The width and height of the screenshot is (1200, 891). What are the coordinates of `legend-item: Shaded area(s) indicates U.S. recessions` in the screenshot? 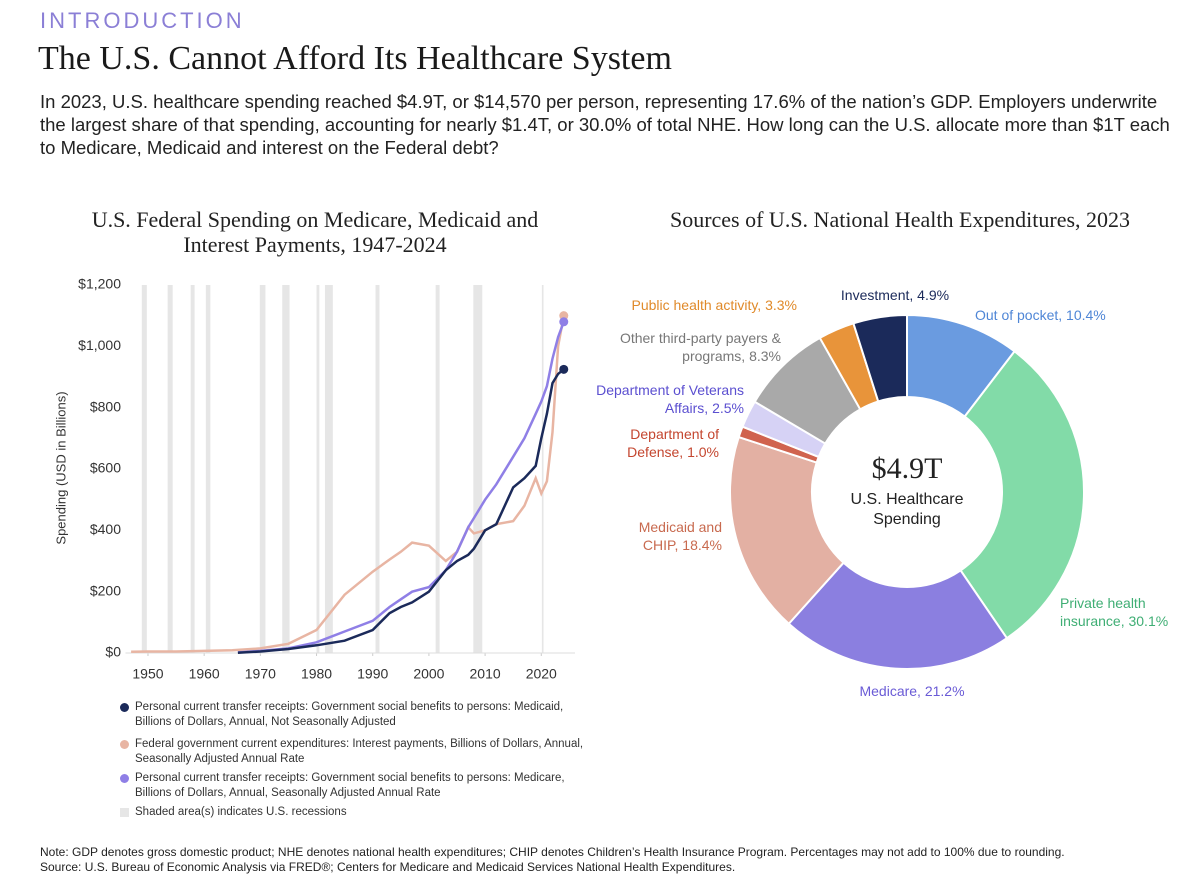 It's located at (360, 812).